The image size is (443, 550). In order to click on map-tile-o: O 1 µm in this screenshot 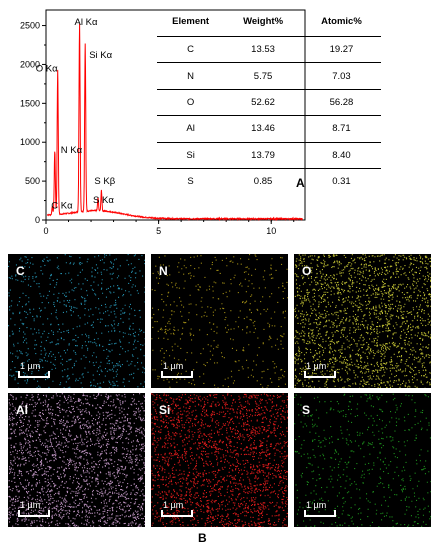, I will do `click(362, 321)`.